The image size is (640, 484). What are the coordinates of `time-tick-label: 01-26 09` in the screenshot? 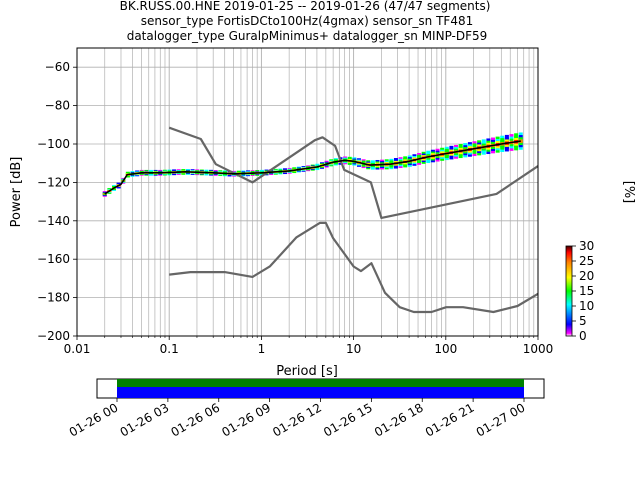 It's located at (246, 419).